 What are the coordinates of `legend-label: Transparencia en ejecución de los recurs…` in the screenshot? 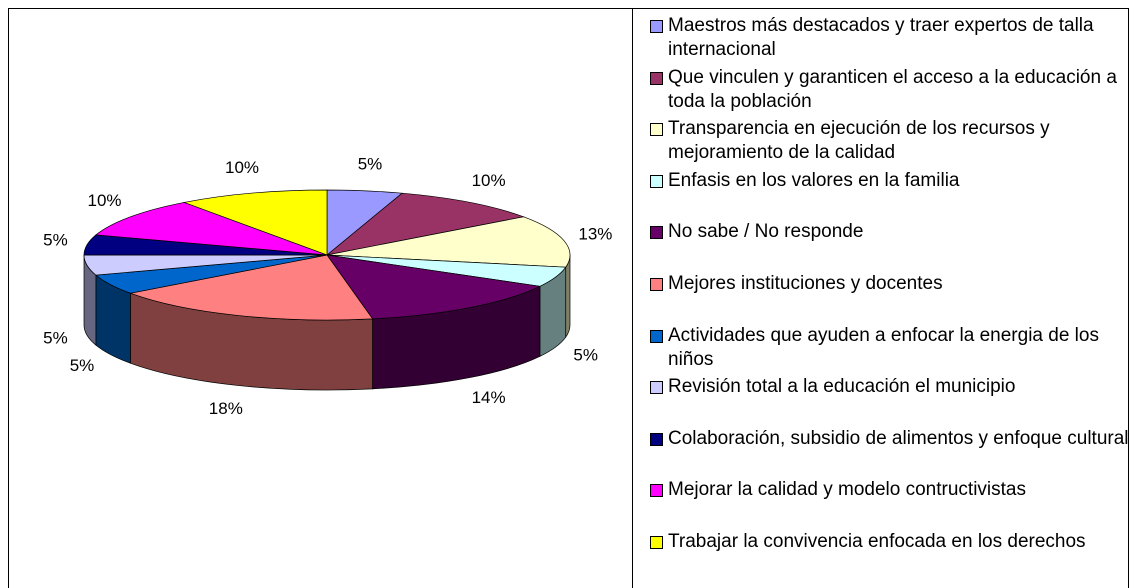 It's located at (859, 141).